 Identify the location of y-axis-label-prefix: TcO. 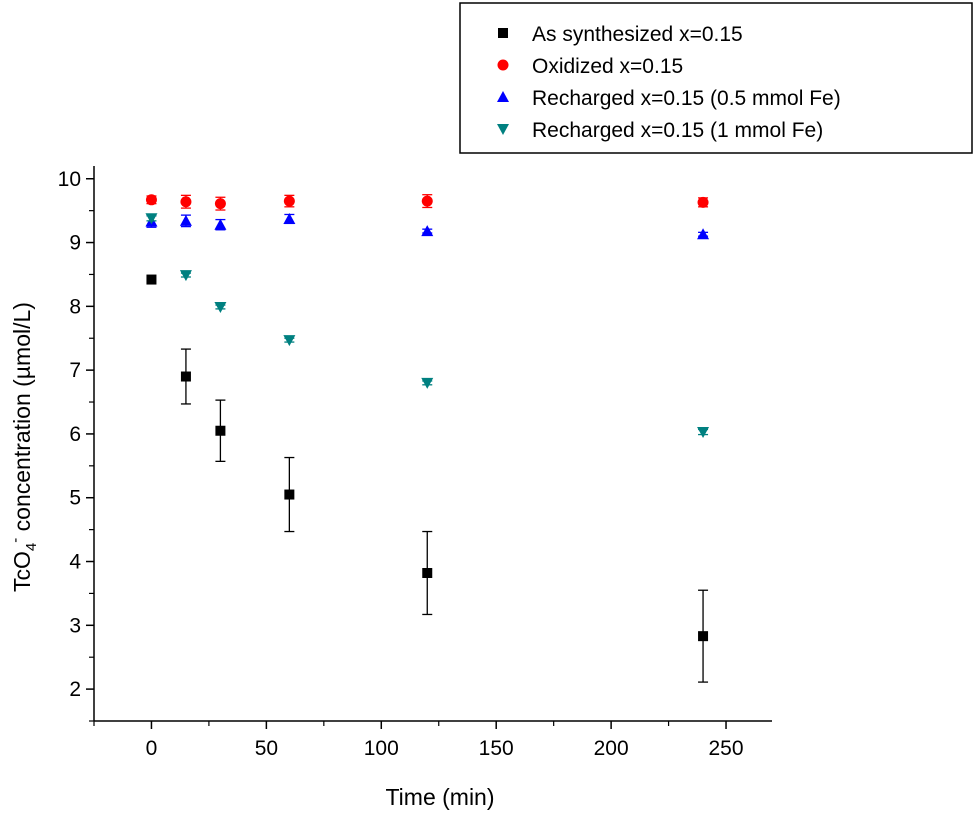
(22, 571).